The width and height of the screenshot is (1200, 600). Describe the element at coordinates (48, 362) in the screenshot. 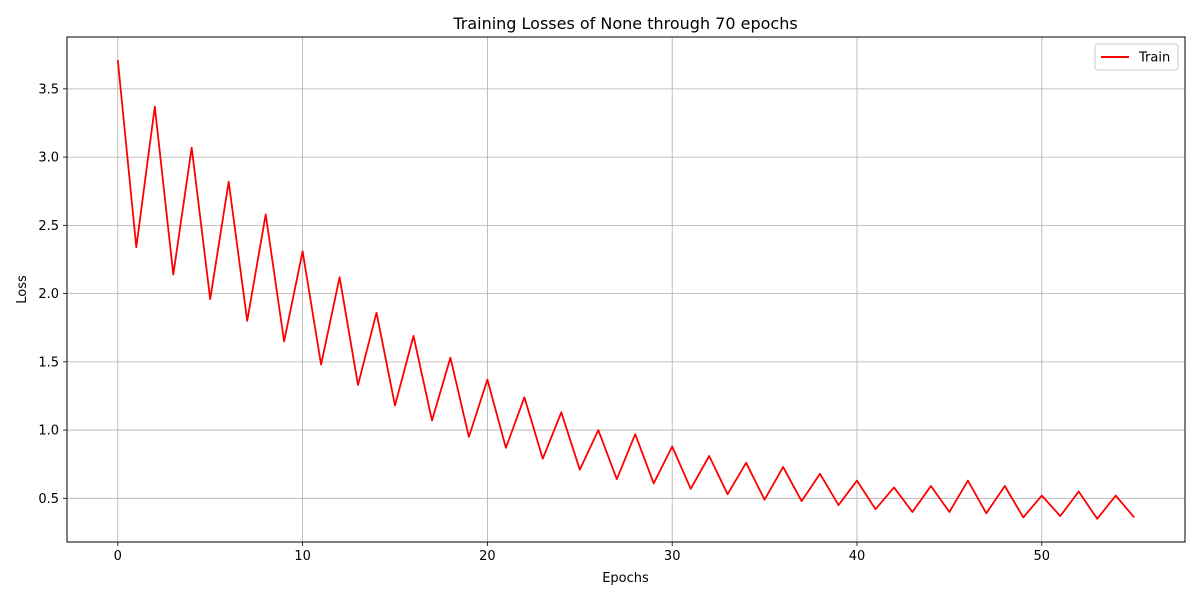

I see `y-tick-label: 1.5` at that location.